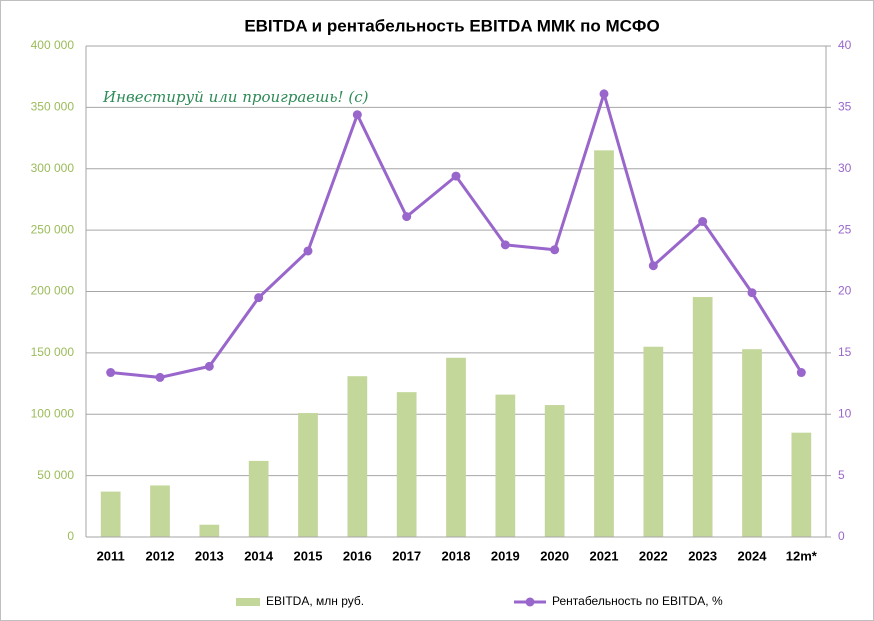 Image resolution: width=874 pixels, height=621 pixels. I want to click on x-tick-label: 12m*, so click(802, 555).